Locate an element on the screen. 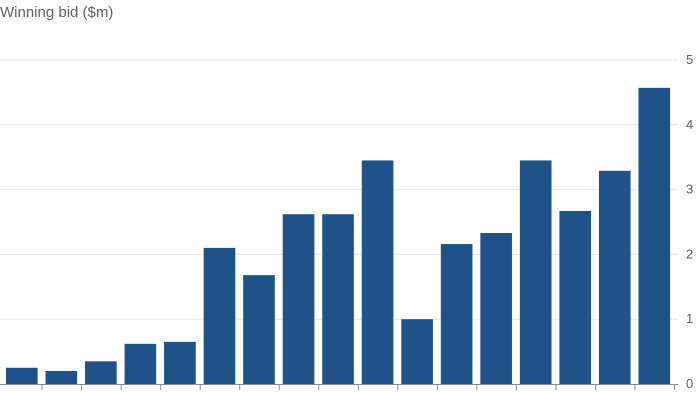 Image resolution: width=699 pixels, height=402 pixels. y-tick-label: 4 is located at coordinates (689, 124).